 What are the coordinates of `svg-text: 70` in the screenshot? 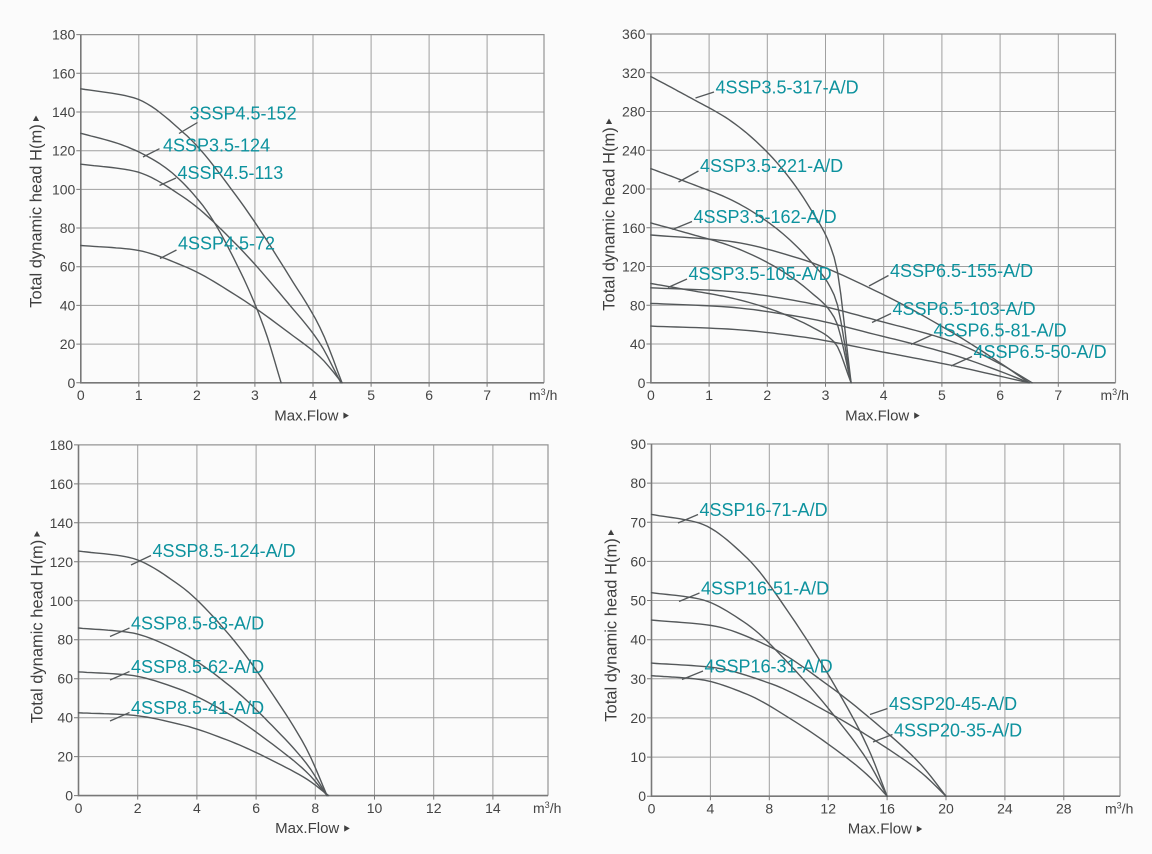 It's located at (638, 522).